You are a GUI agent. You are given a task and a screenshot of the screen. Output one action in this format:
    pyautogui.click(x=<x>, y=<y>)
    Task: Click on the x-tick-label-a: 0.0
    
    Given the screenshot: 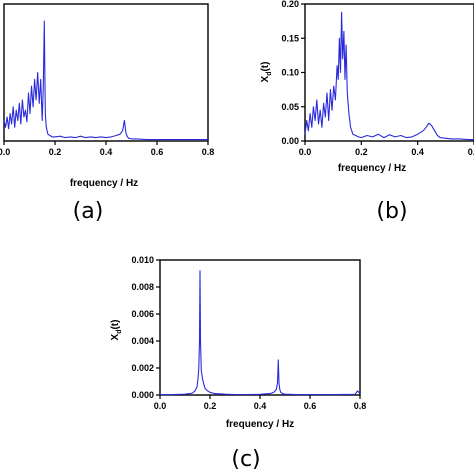 What is the action you would take?
    pyautogui.click(x=5, y=152)
    